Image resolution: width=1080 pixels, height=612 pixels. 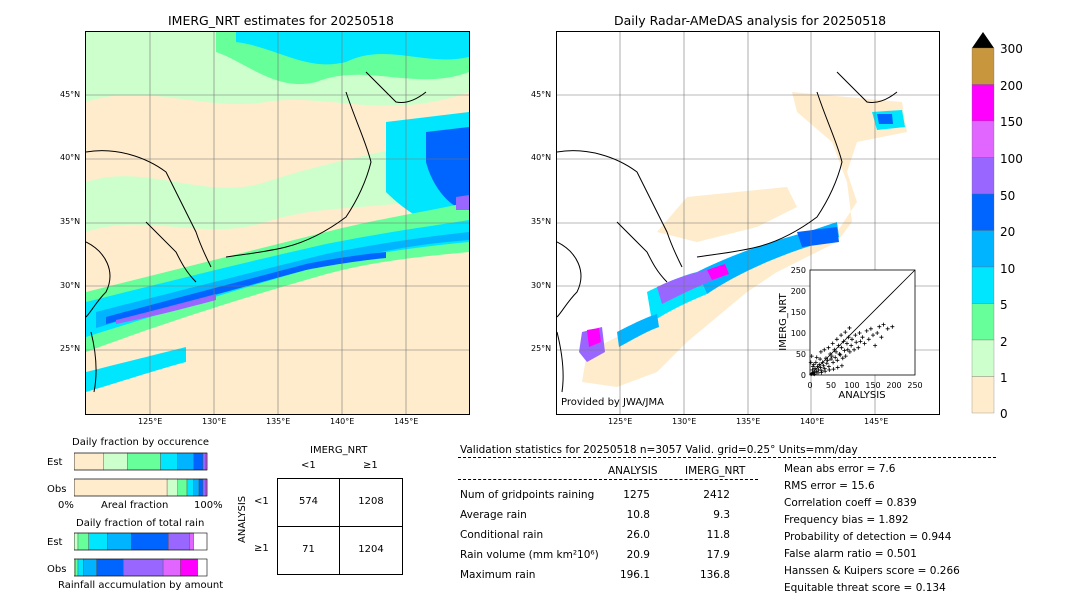 What do you see at coordinates (70, 94) in the screenshot?
I see `left-lat-label: 45°N` at bounding box center [70, 94].